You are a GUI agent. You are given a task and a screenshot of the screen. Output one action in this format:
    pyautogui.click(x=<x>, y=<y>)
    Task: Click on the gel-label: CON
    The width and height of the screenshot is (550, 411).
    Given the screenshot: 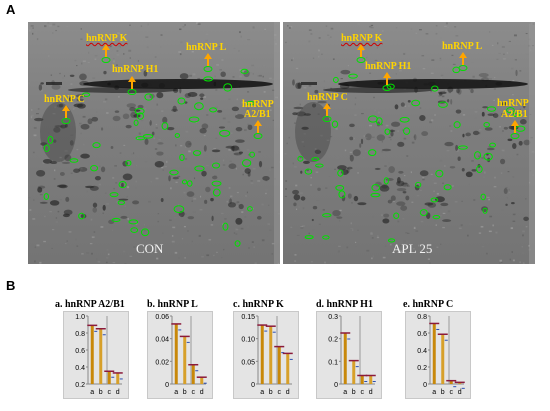 What is the action you would take?
    pyautogui.click(x=150, y=248)
    